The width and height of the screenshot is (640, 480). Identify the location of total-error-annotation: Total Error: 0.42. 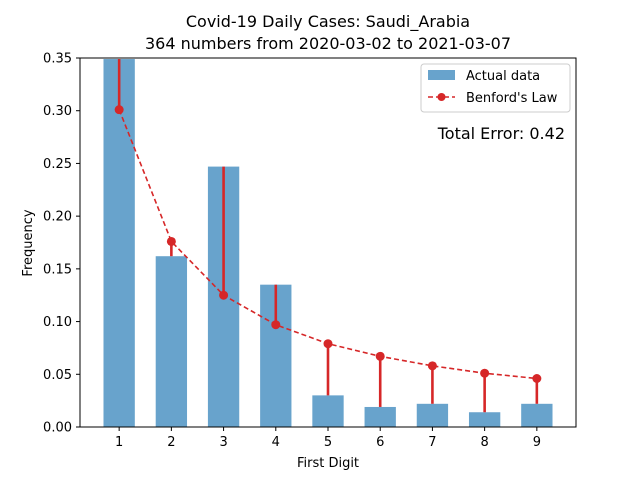
(501, 133).